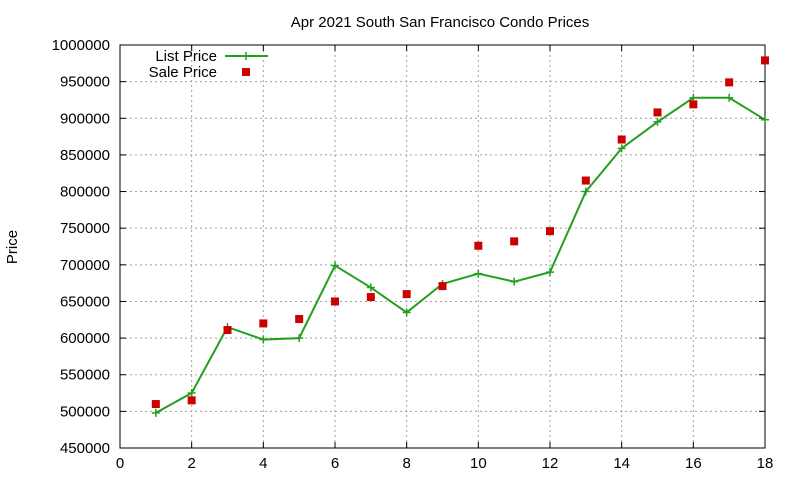 The height and width of the screenshot is (480, 800). I want to click on x-tick-label: 16, so click(693, 463).